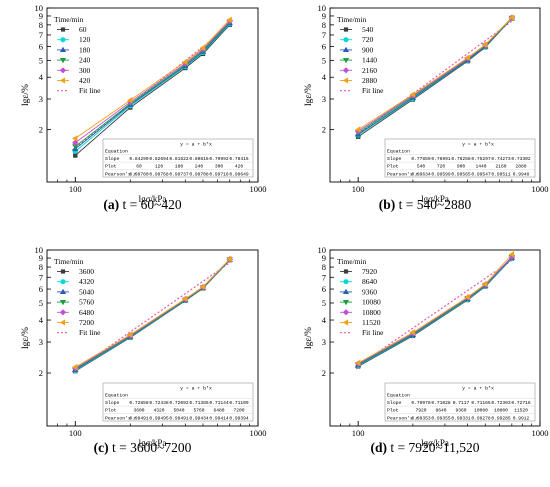 This screenshot has height=487, width=550. What do you see at coordinates (403, 174) in the screenshot?
I see `table-row-label: Pearson's r` at bounding box center [403, 174].